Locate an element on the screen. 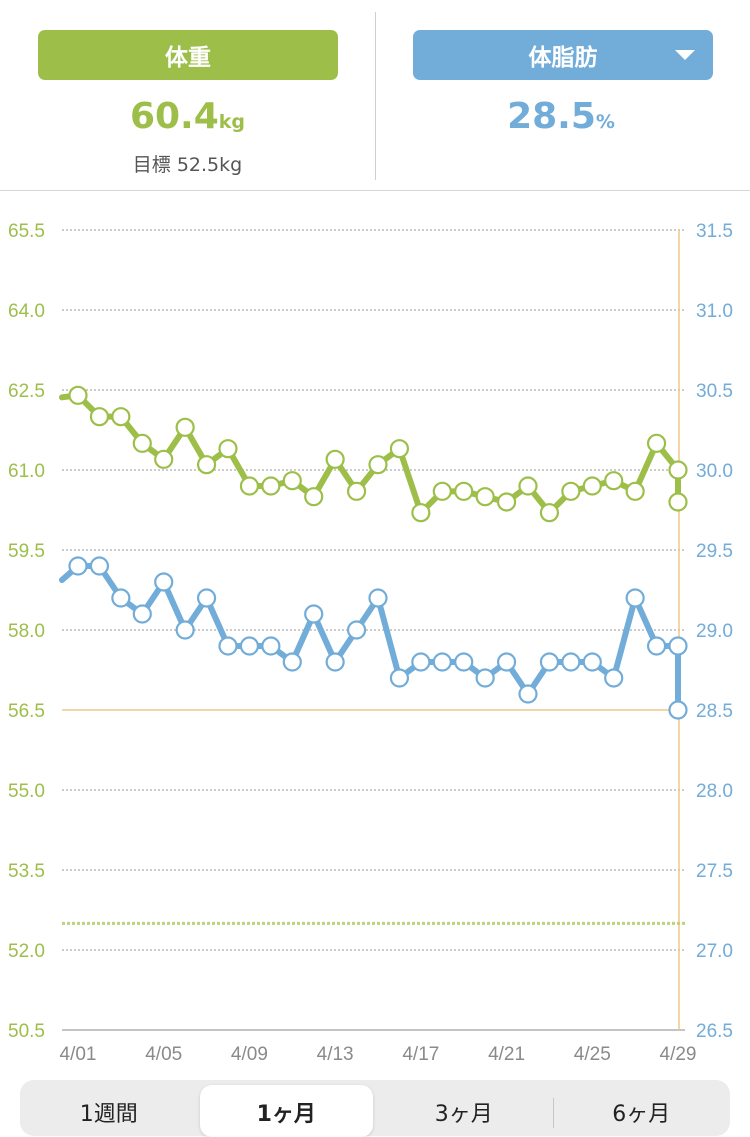 This screenshot has height=1137, width=750. bodyfat-label: 体脂肪 is located at coordinates (563, 58).